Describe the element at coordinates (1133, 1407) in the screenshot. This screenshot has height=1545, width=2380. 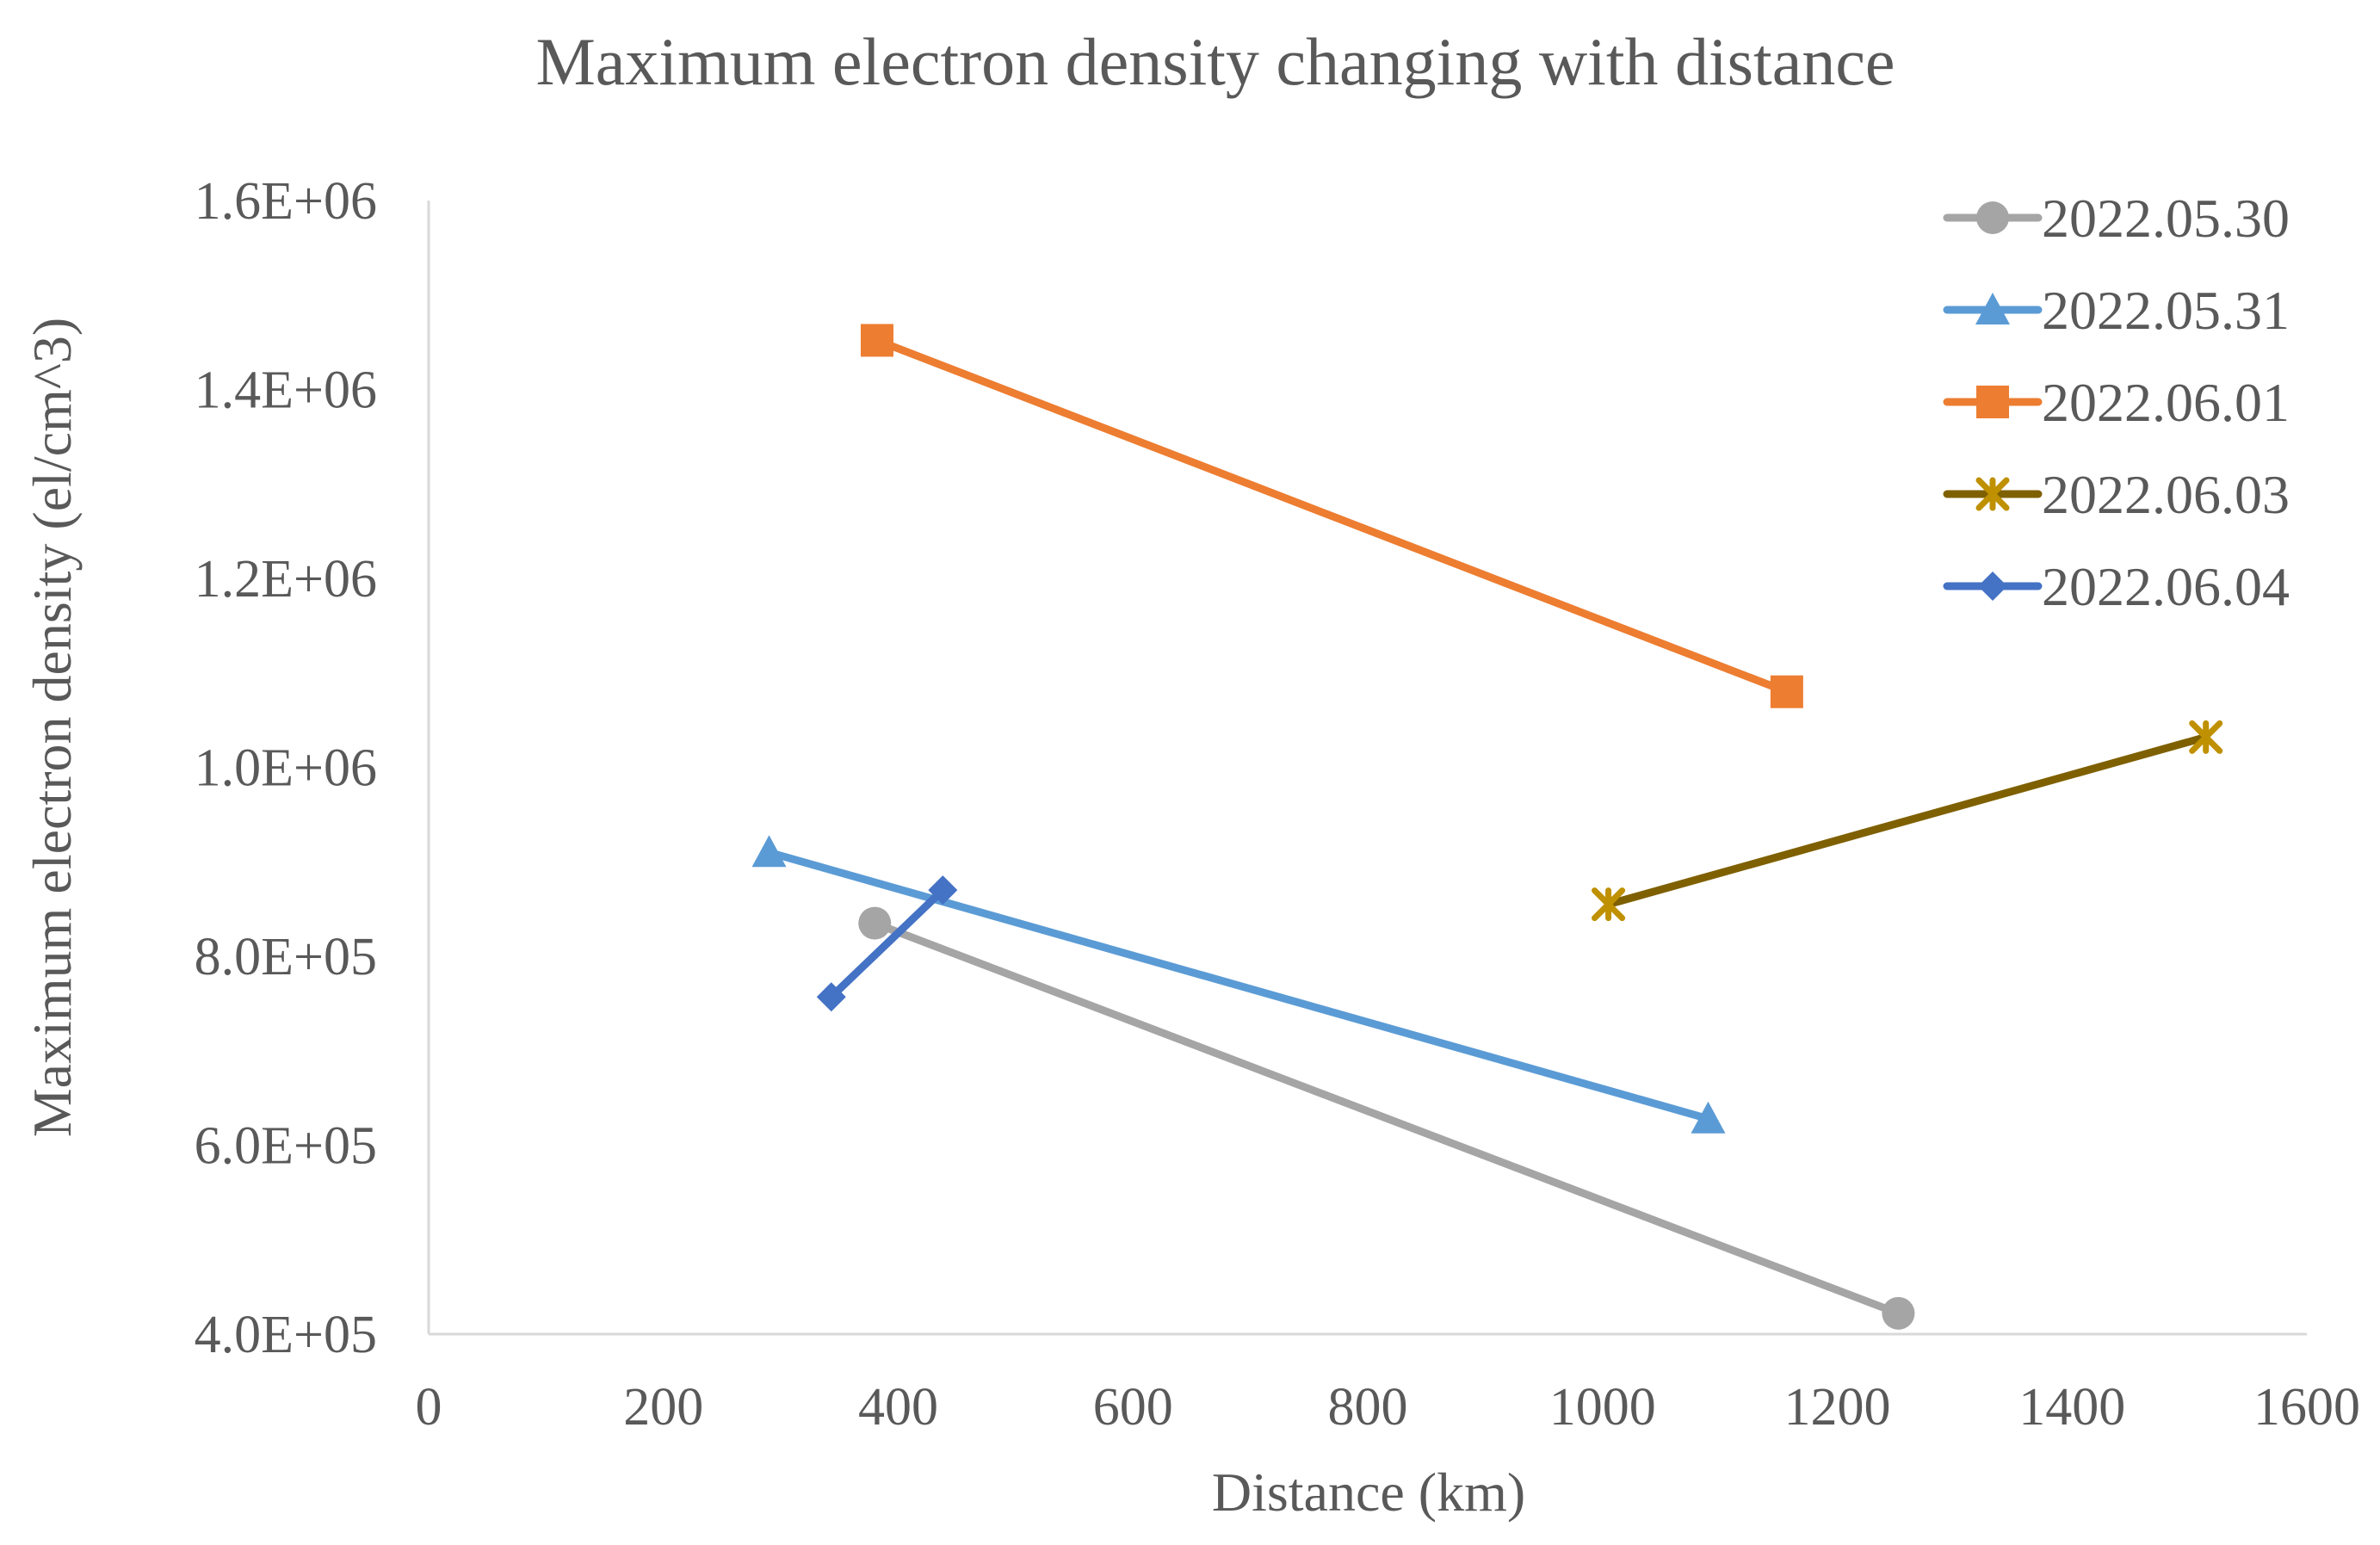
I see `x-tick-label: 600` at that location.